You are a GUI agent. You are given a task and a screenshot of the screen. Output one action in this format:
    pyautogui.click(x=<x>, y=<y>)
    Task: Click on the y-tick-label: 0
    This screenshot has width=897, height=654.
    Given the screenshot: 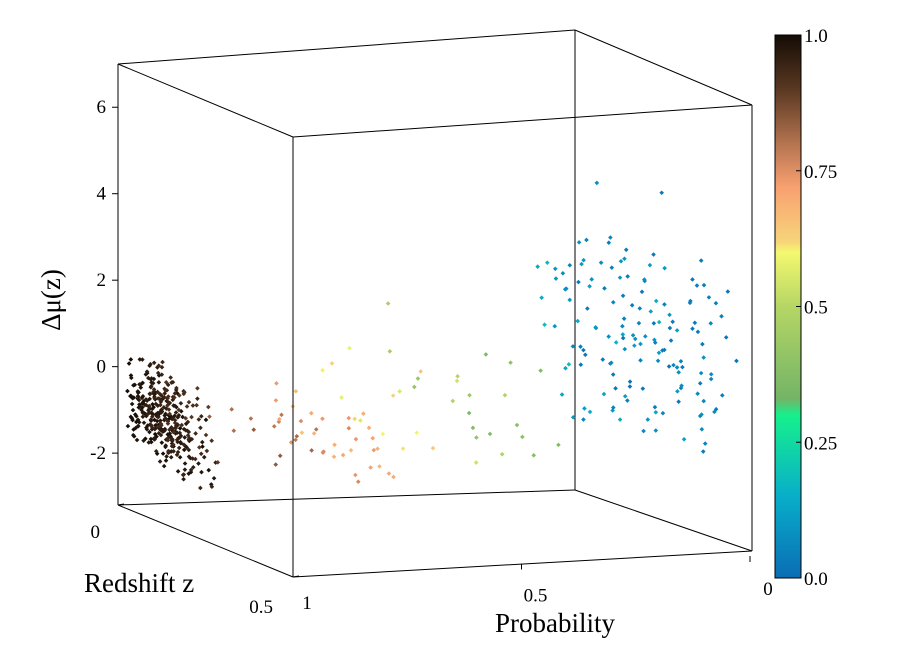 What is the action you would take?
    pyautogui.click(x=96, y=532)
    